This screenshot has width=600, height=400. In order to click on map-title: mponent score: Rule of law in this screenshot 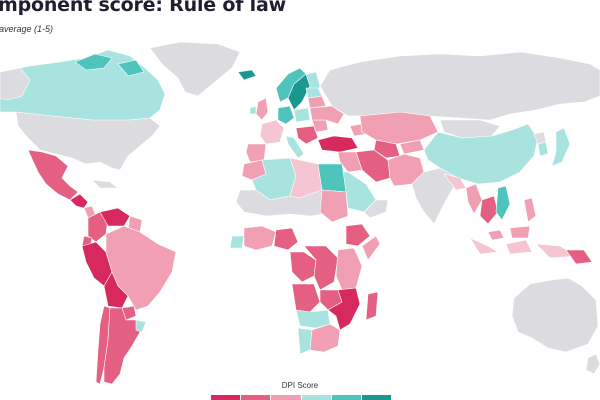, I will do `click(143, 8)`.